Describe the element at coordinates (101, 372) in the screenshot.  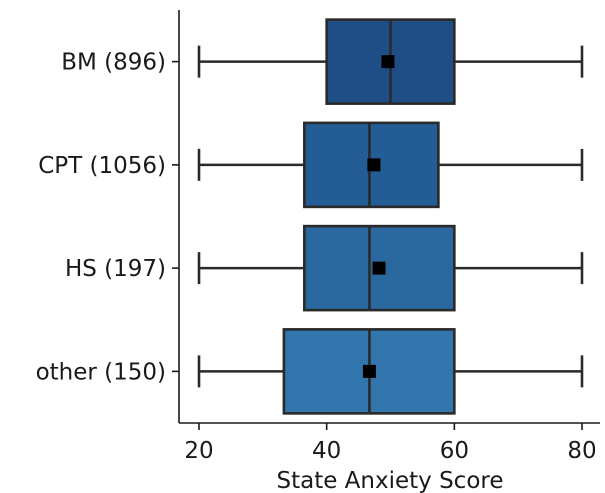
I see `y-tick-label: other (150)` at that location.